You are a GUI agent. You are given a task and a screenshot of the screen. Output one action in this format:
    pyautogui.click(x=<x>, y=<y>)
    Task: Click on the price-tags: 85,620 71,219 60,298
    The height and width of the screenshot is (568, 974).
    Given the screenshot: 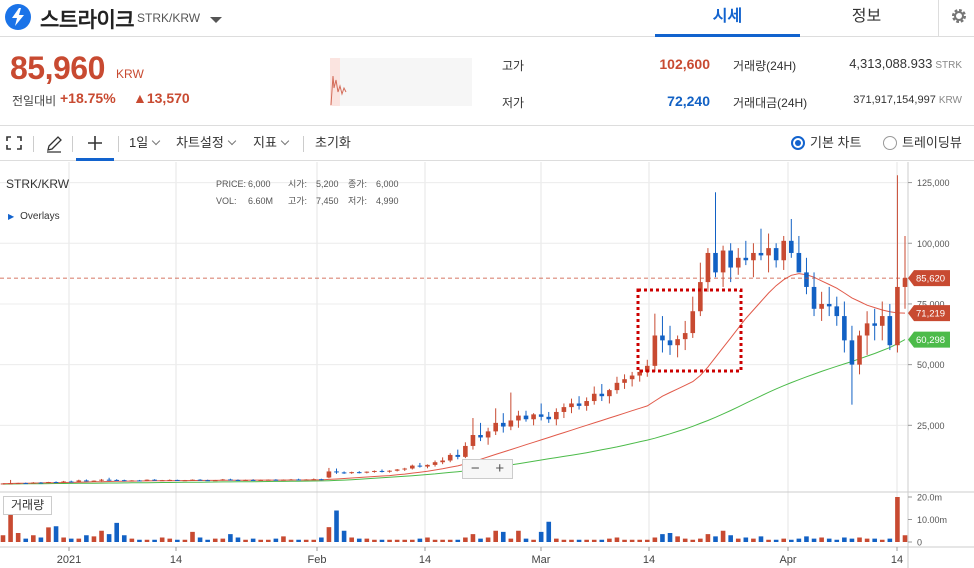 What is the action you would take?
    pyautogui.click(x=929, y=309)
    